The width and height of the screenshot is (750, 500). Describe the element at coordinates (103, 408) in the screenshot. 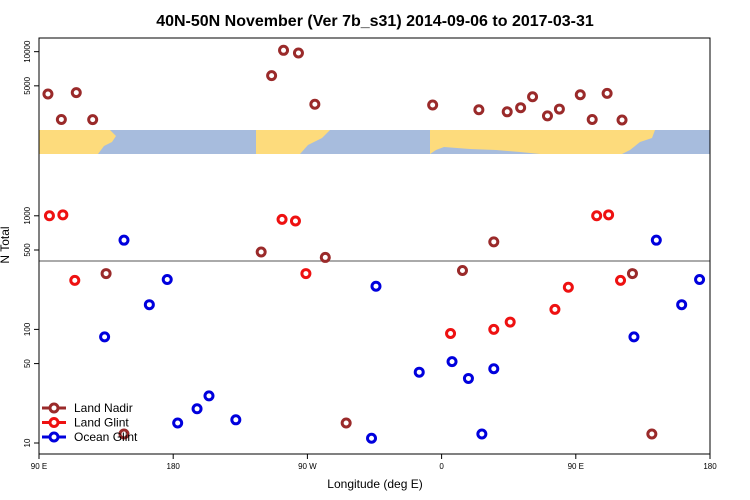

I see `legend-label-land-nadir: Land Nadir` at that location.